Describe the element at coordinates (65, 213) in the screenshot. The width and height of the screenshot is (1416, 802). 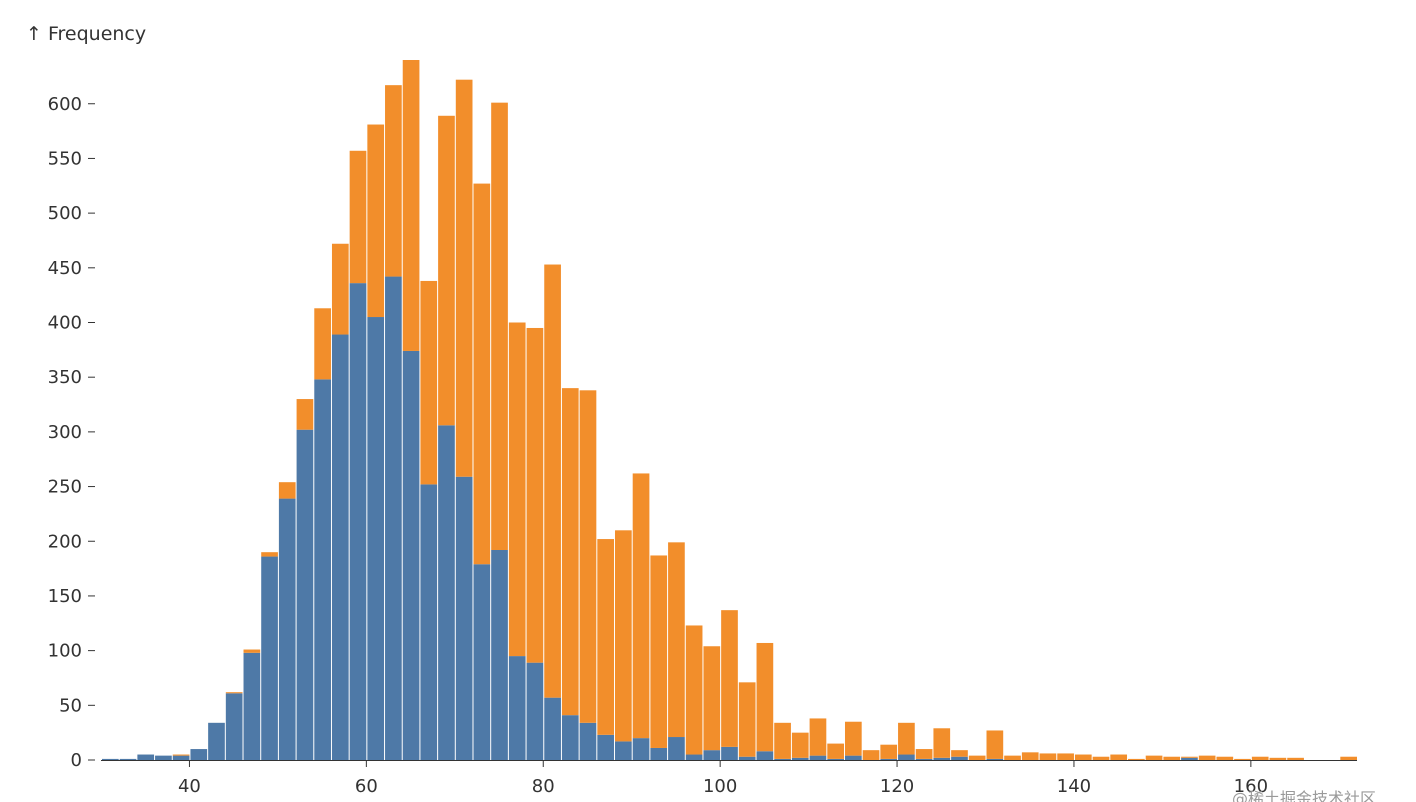
I see `y-tick-label: 500` at that location.